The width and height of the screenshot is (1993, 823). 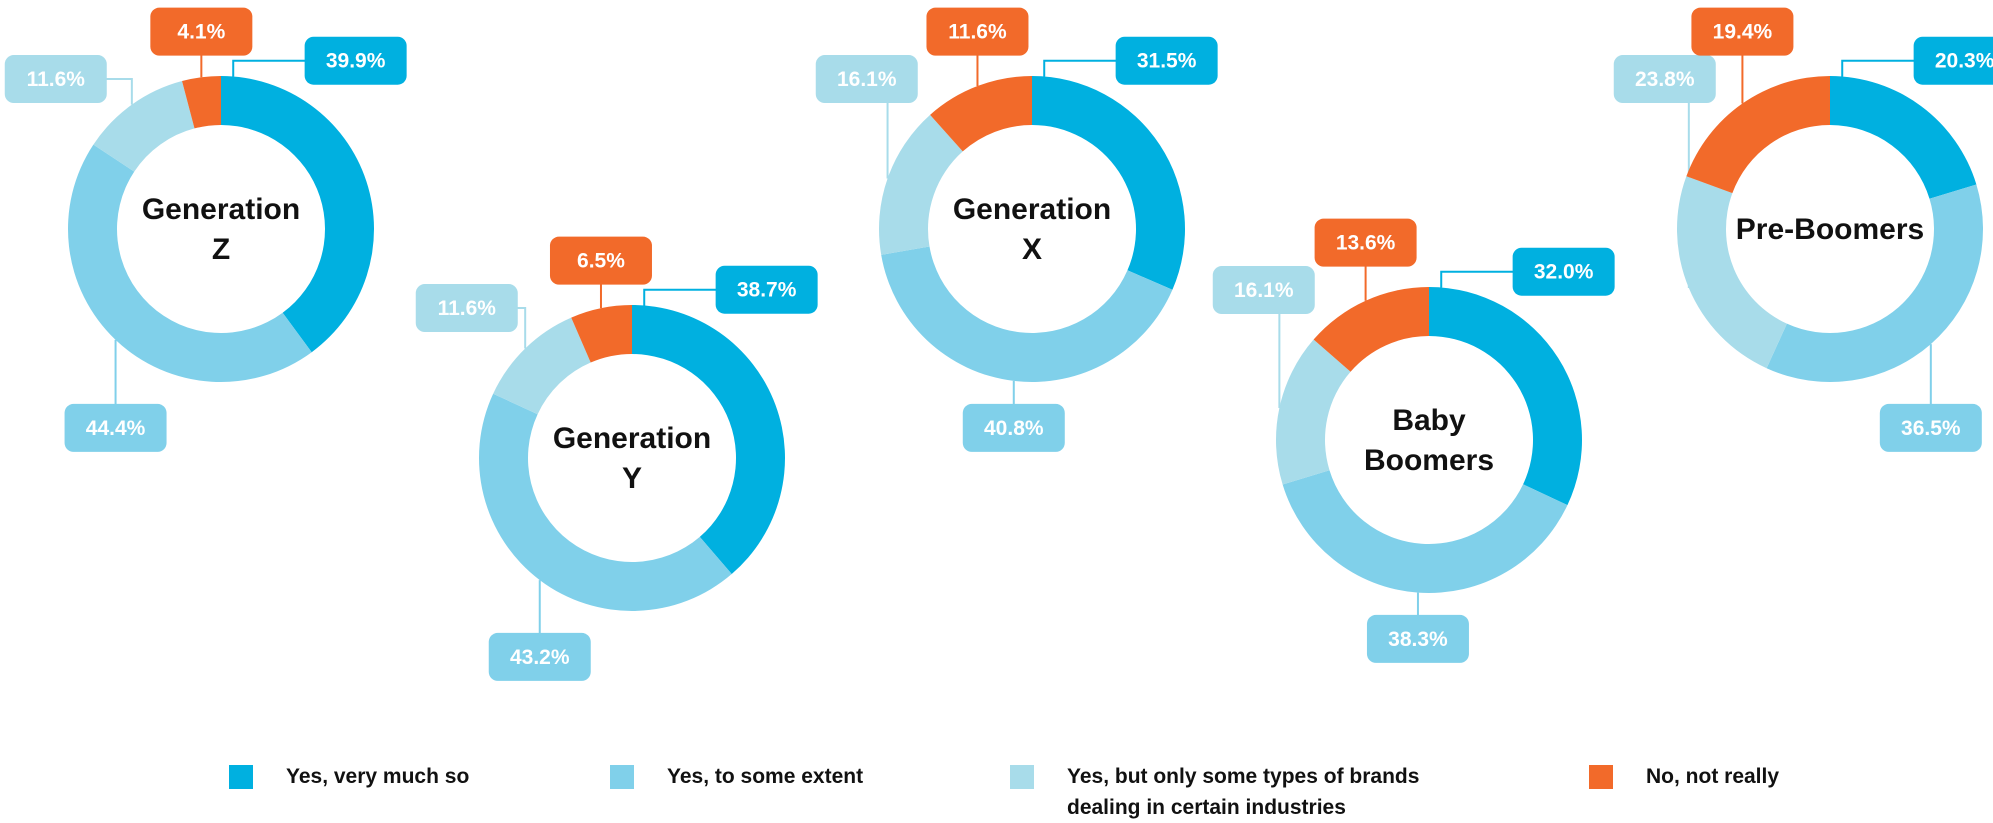 What do you see at coordinates (1413, 440) in the screenshot?
I see `donut: 32.0% 38.3% 16.1% 13.6% Baby Boomers` at bounding box center [1413, 440].